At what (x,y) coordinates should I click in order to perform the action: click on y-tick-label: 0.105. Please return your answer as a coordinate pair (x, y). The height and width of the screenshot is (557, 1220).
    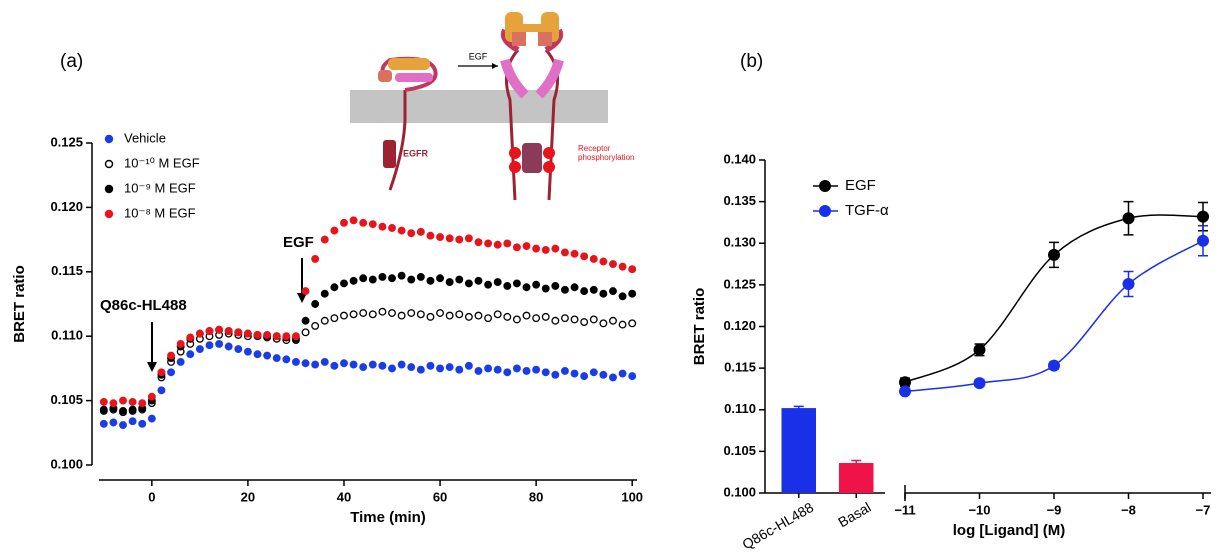
    Looking at the image, I should click on (66, 399).